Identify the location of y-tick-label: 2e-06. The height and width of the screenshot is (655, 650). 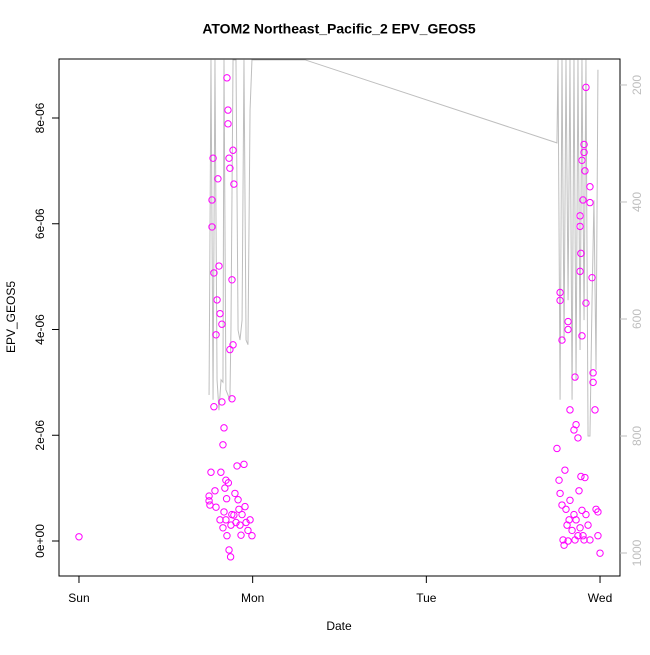
(40, 435).